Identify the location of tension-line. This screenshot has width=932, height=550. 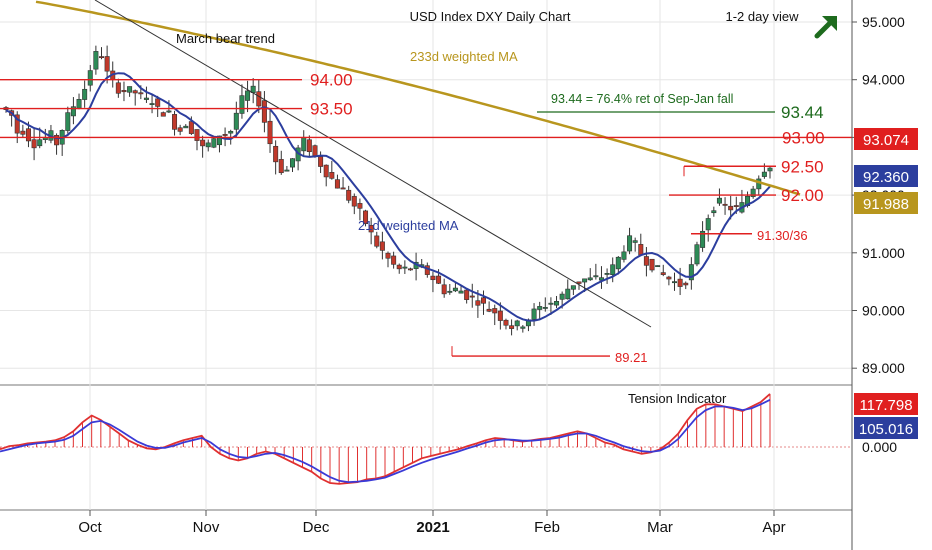
(385, 439).